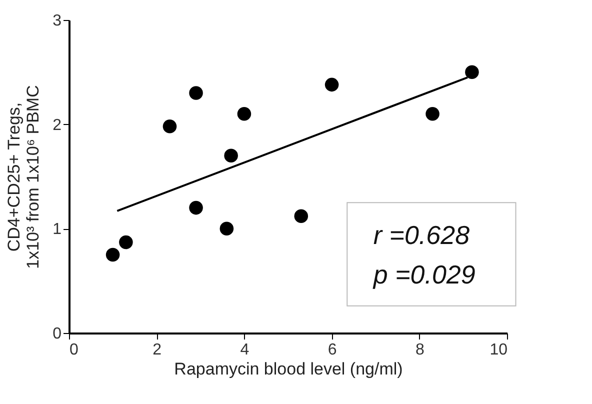 Image resolution: width=592 pixels, height=404 pixels. What do you see at coordinates (57, 229) in the screenshot?
I see `y-tick-label: 1` at bounding box center [57, 229].